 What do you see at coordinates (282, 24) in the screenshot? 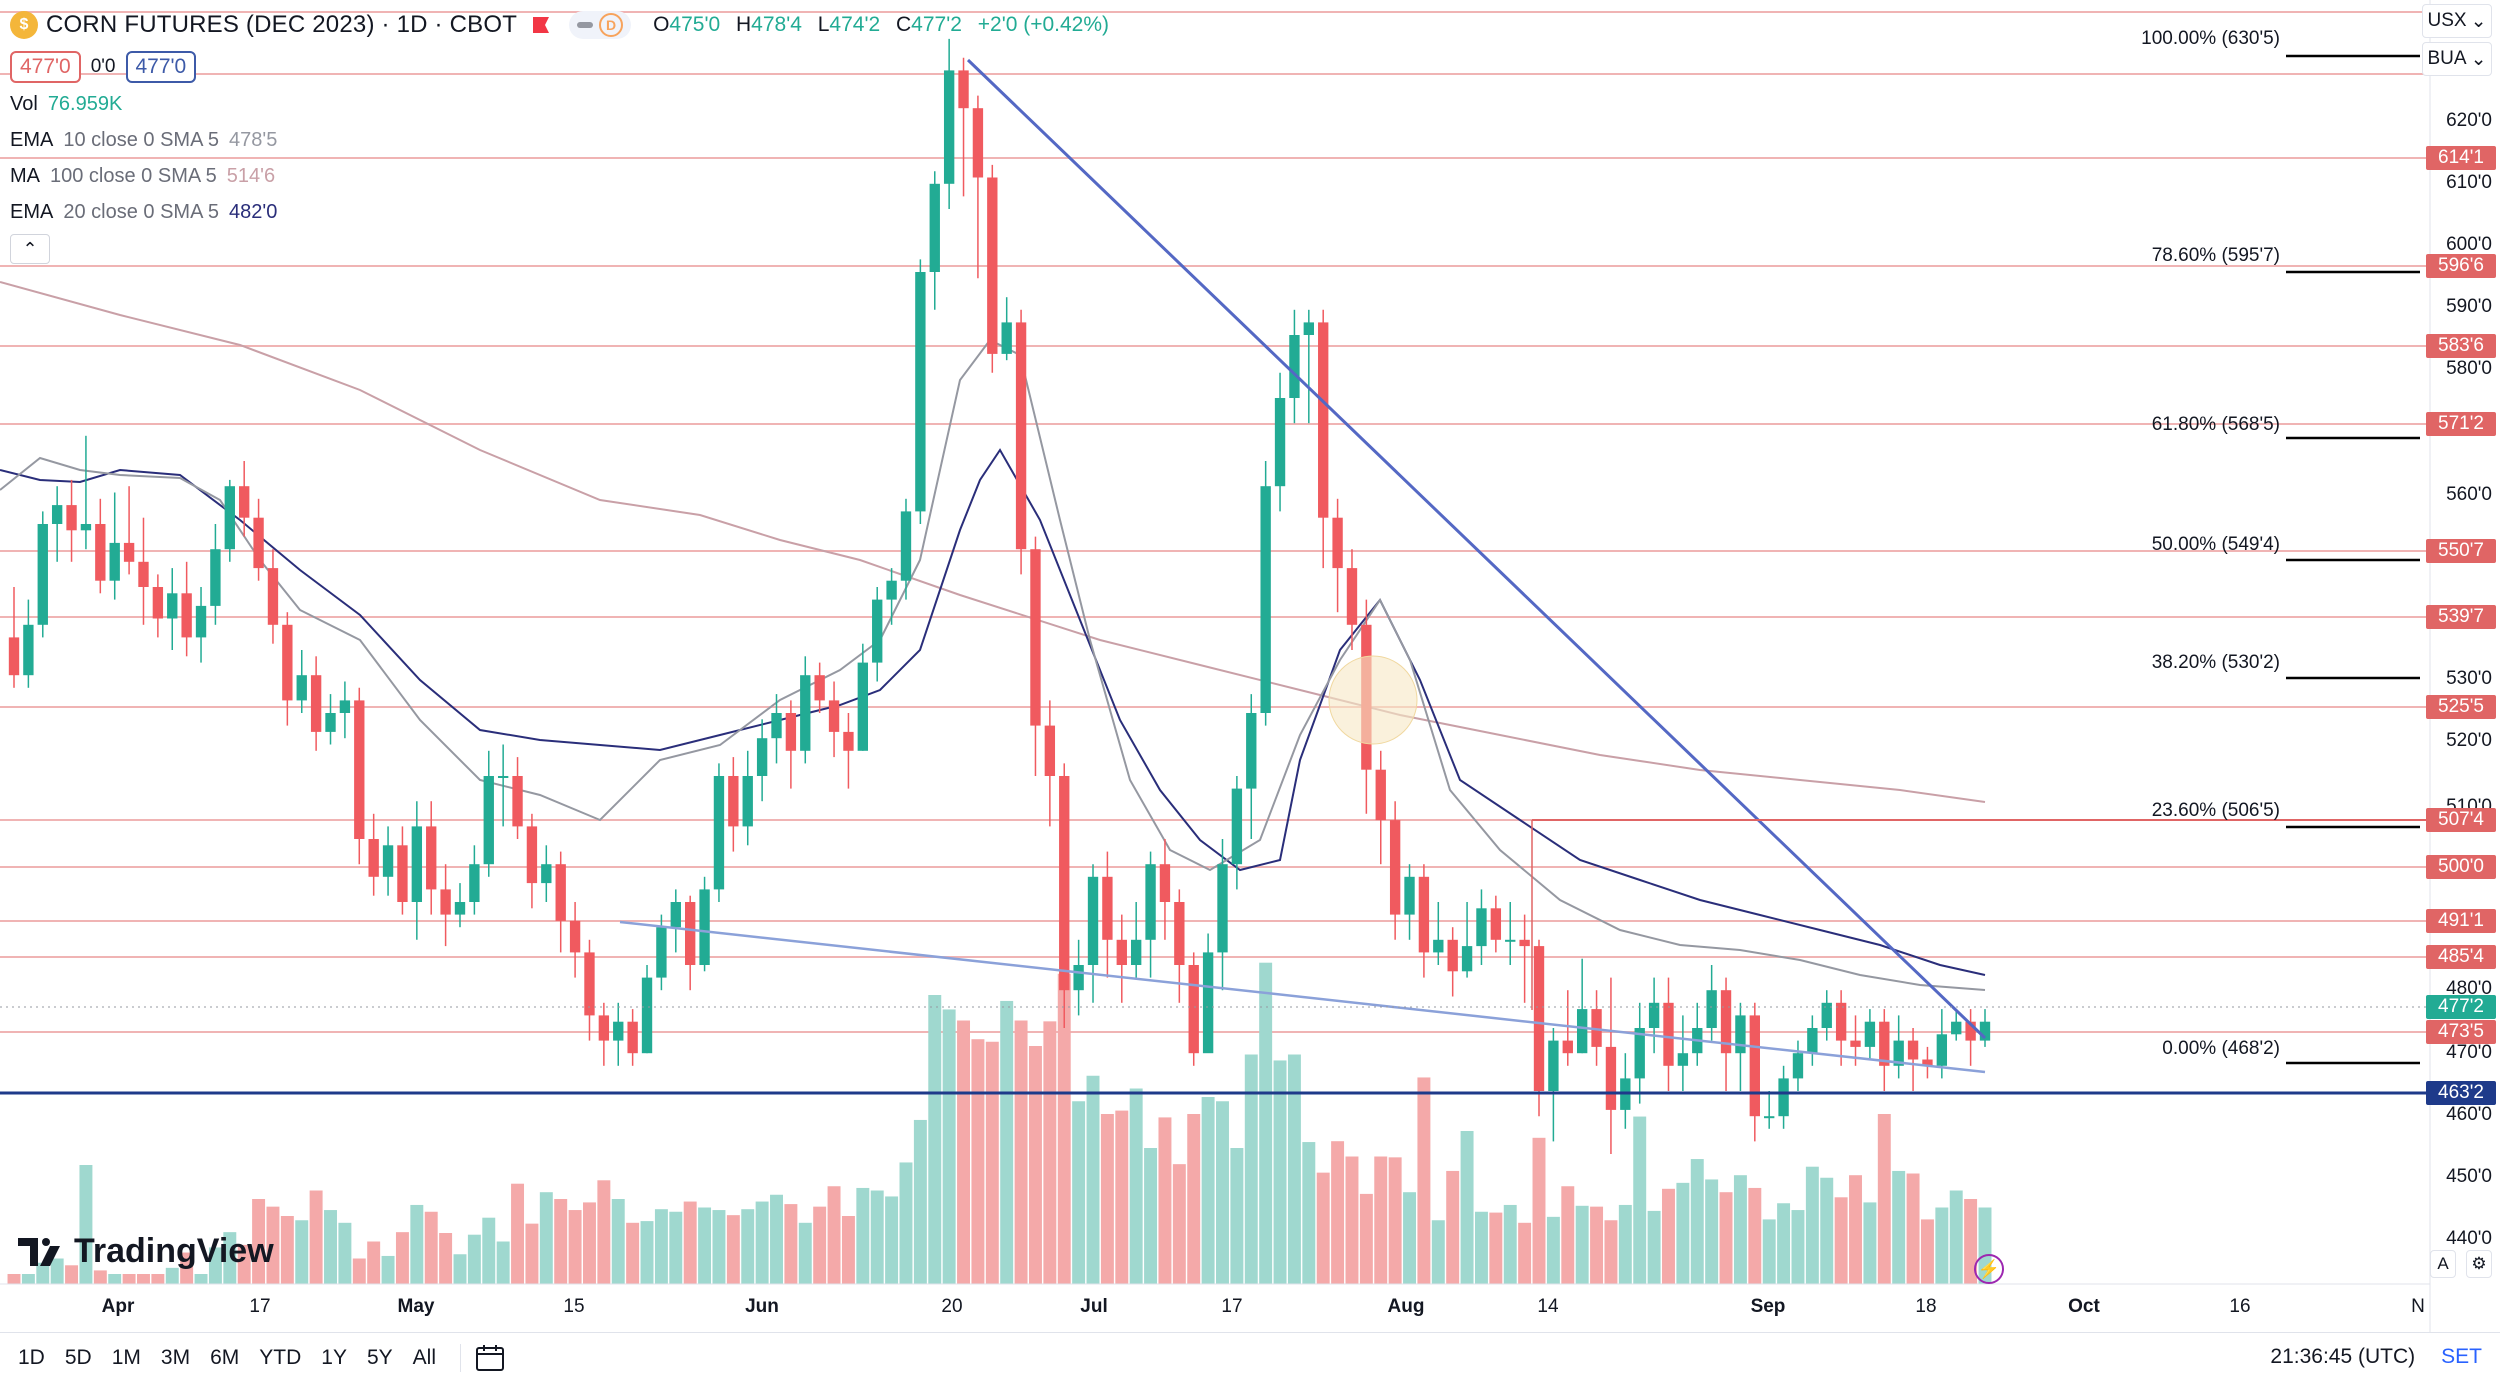
I see `symbol-title: CORN FUTURES (DEC 2023) · 1D · CBOT` at bounding box center [282, 24].